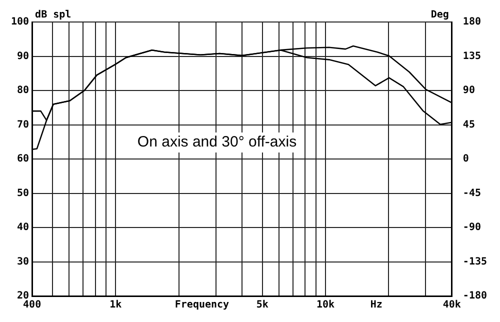 The image size is (500, 322). What do you see at coordinates (376, 305) in the screenshot?
I see `text: Hz` at bounding box center [376, 305].